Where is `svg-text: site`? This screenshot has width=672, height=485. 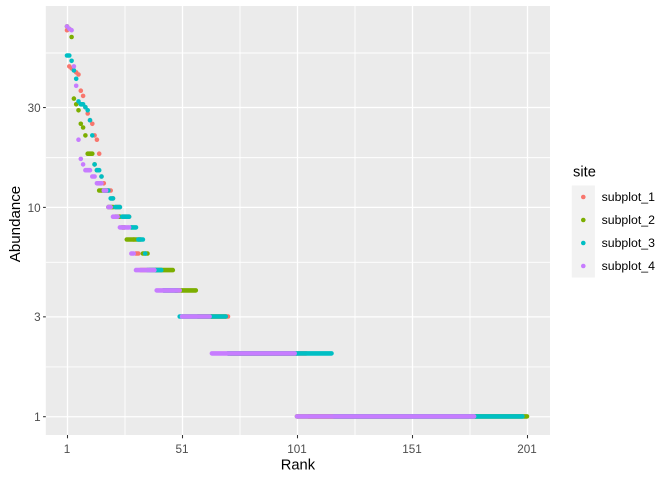
svg-text: site is located at coordinates (584, 173).